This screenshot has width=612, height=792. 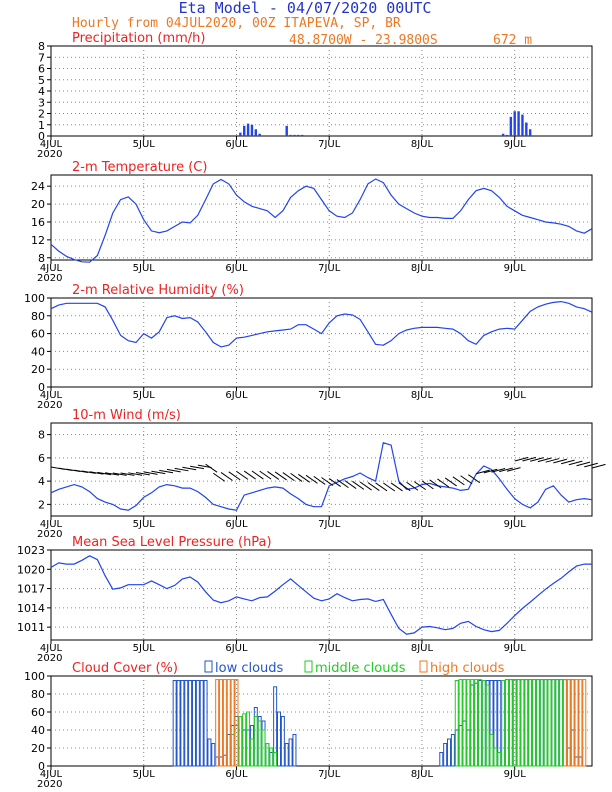 I want to click on y-tick-label: 100, so click(x=34, y=676).